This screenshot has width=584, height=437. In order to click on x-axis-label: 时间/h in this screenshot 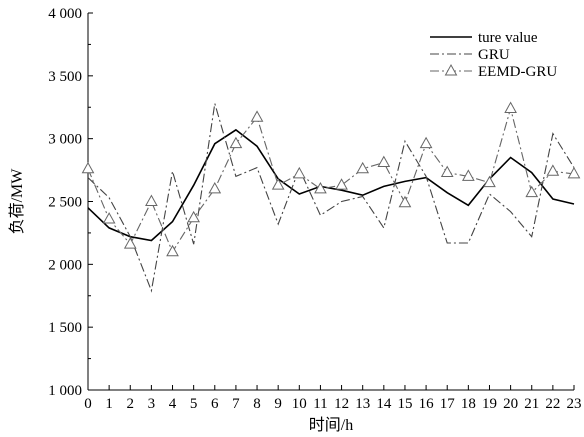, I will do `click(331, 425)`.